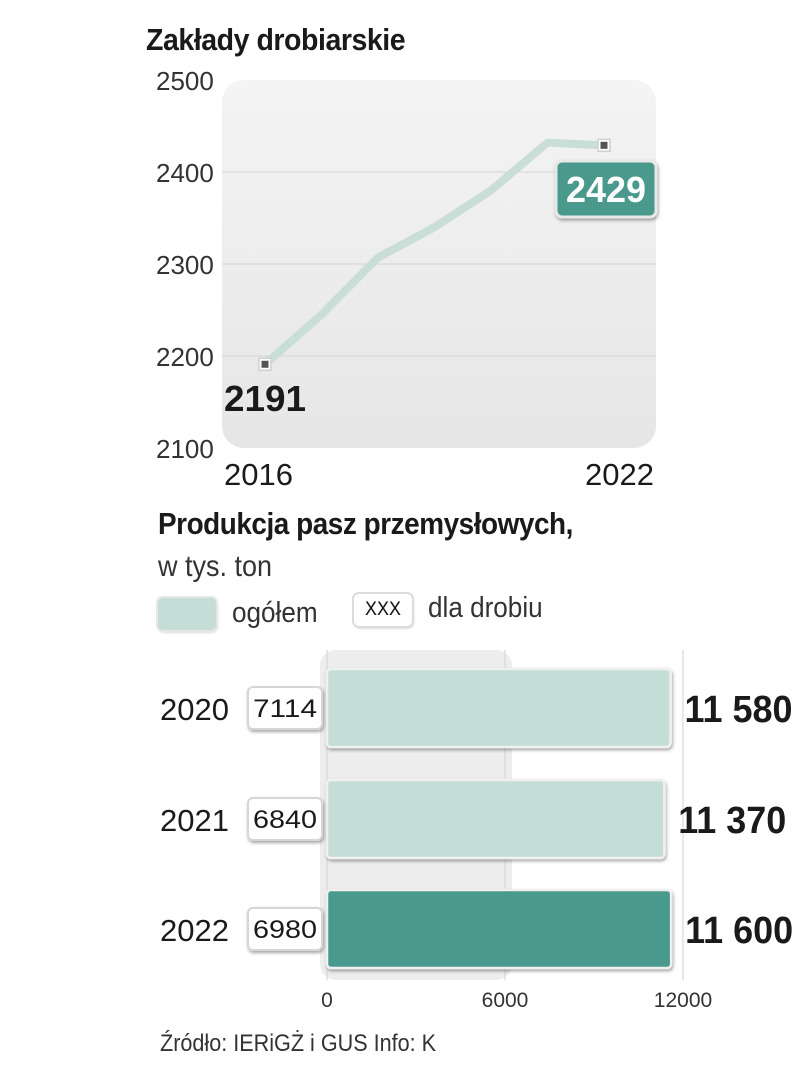 The image size is (811, 1080). What do you see at coordinates (185, 449) in the screenshot?
I see `y-tick-label: 2100` at bounding box center [185, 449].